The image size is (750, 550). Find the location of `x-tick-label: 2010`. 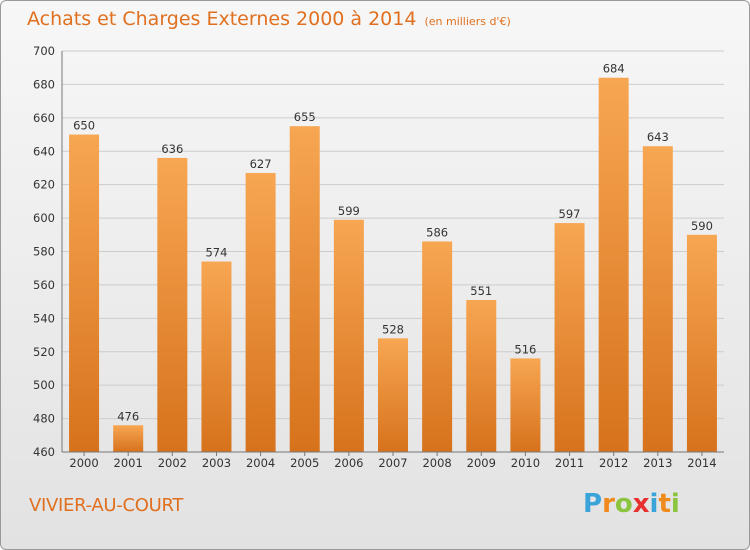

x-tick-label: 2010 is located at coordinates (525, 463).